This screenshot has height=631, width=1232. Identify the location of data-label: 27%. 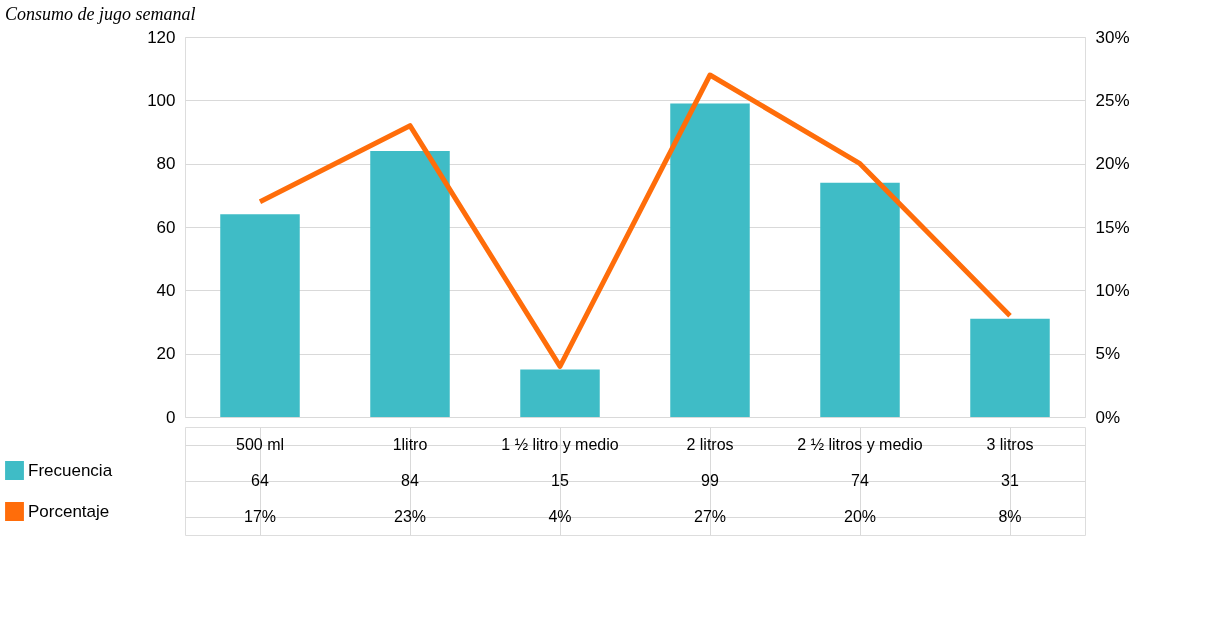
(710, 516).